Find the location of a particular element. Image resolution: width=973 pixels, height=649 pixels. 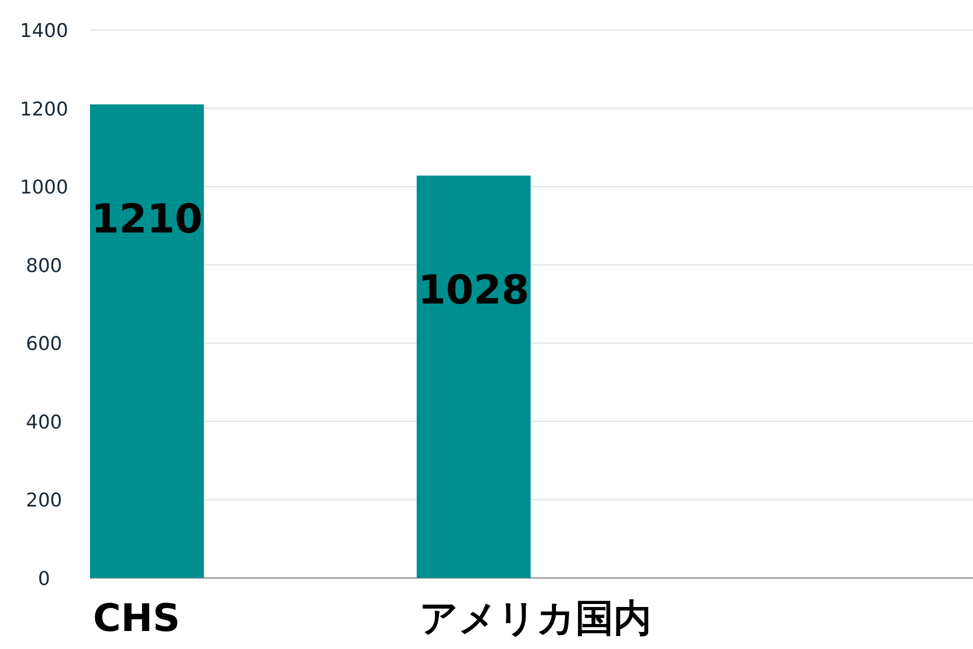

y-tick-label: 0 is located at coordinates (44, 579).